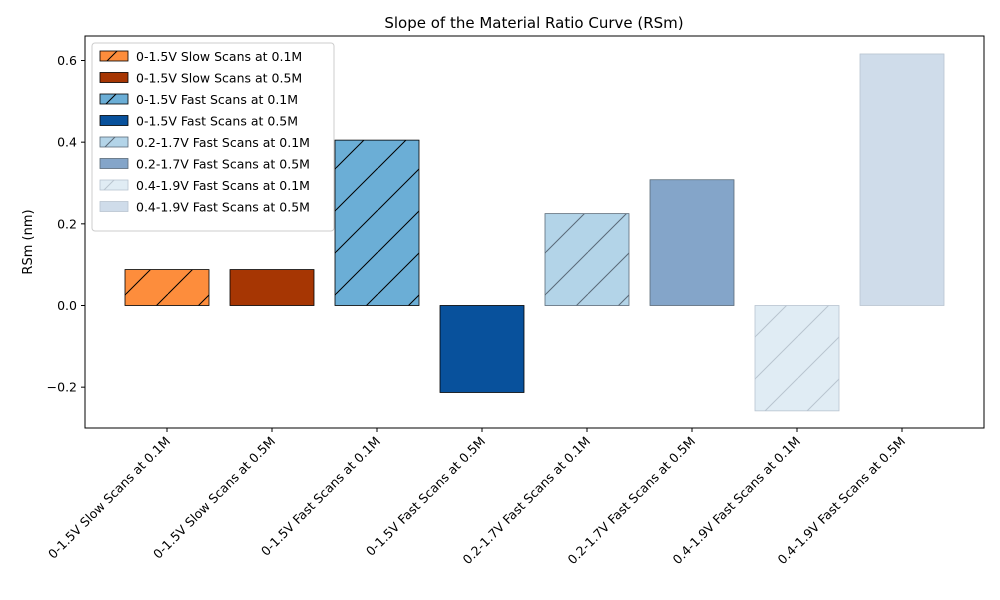 The image size is (1000, 600). Describe the element at coordinates (109, 498) in the screenshot. I see `x-tick-label: 0-1.5V Slow Scans at 0.1M` at that location.